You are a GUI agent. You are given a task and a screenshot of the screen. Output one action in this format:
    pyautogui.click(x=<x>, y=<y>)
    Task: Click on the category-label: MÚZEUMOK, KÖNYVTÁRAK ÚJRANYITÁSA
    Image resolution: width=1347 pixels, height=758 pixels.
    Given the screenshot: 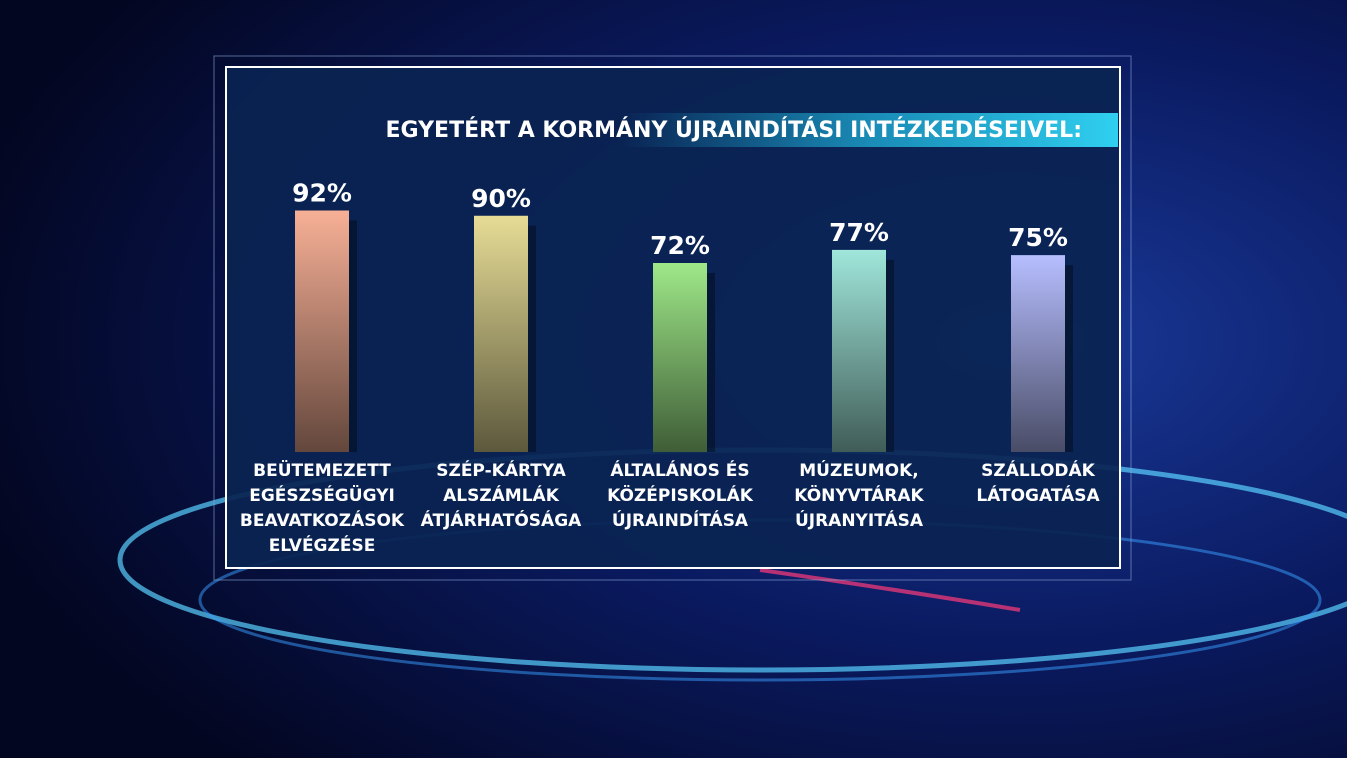 What is the action you would take?
    pyautogui.click(x=859, y=495)
    